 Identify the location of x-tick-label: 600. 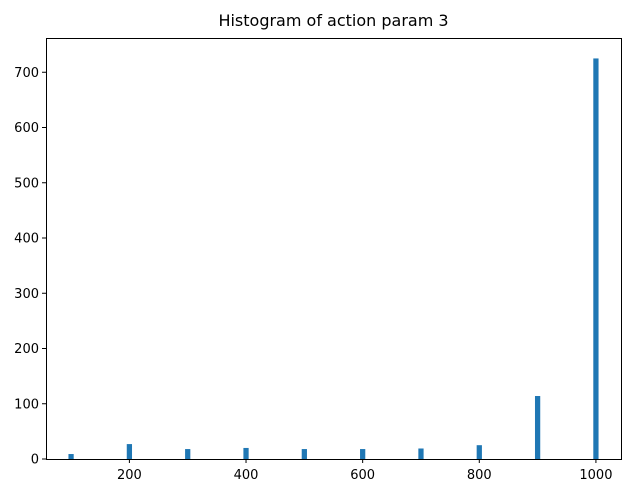
(362, 475).